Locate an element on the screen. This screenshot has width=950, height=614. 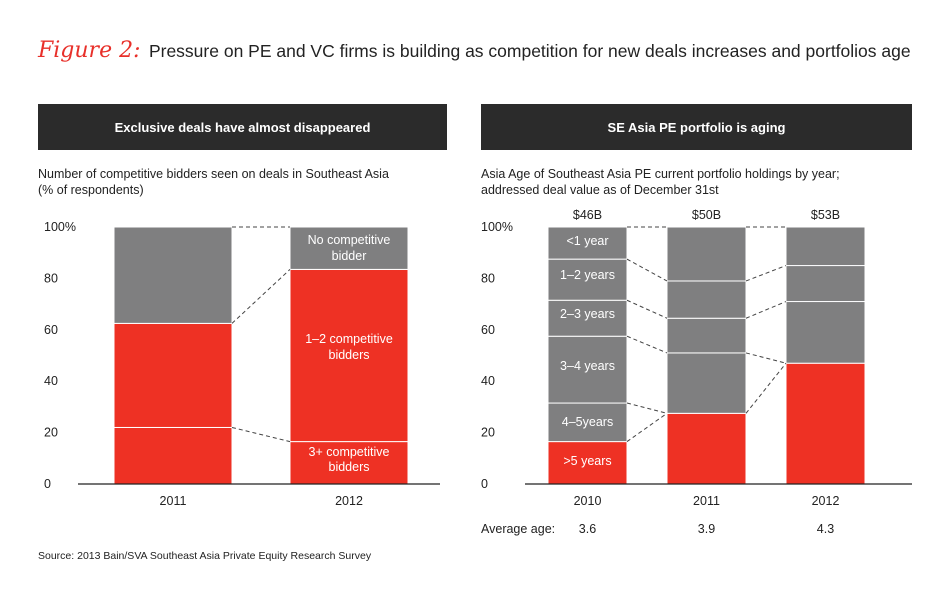
bidders-segment-label: No competitive is located at coordinates (349, 240).